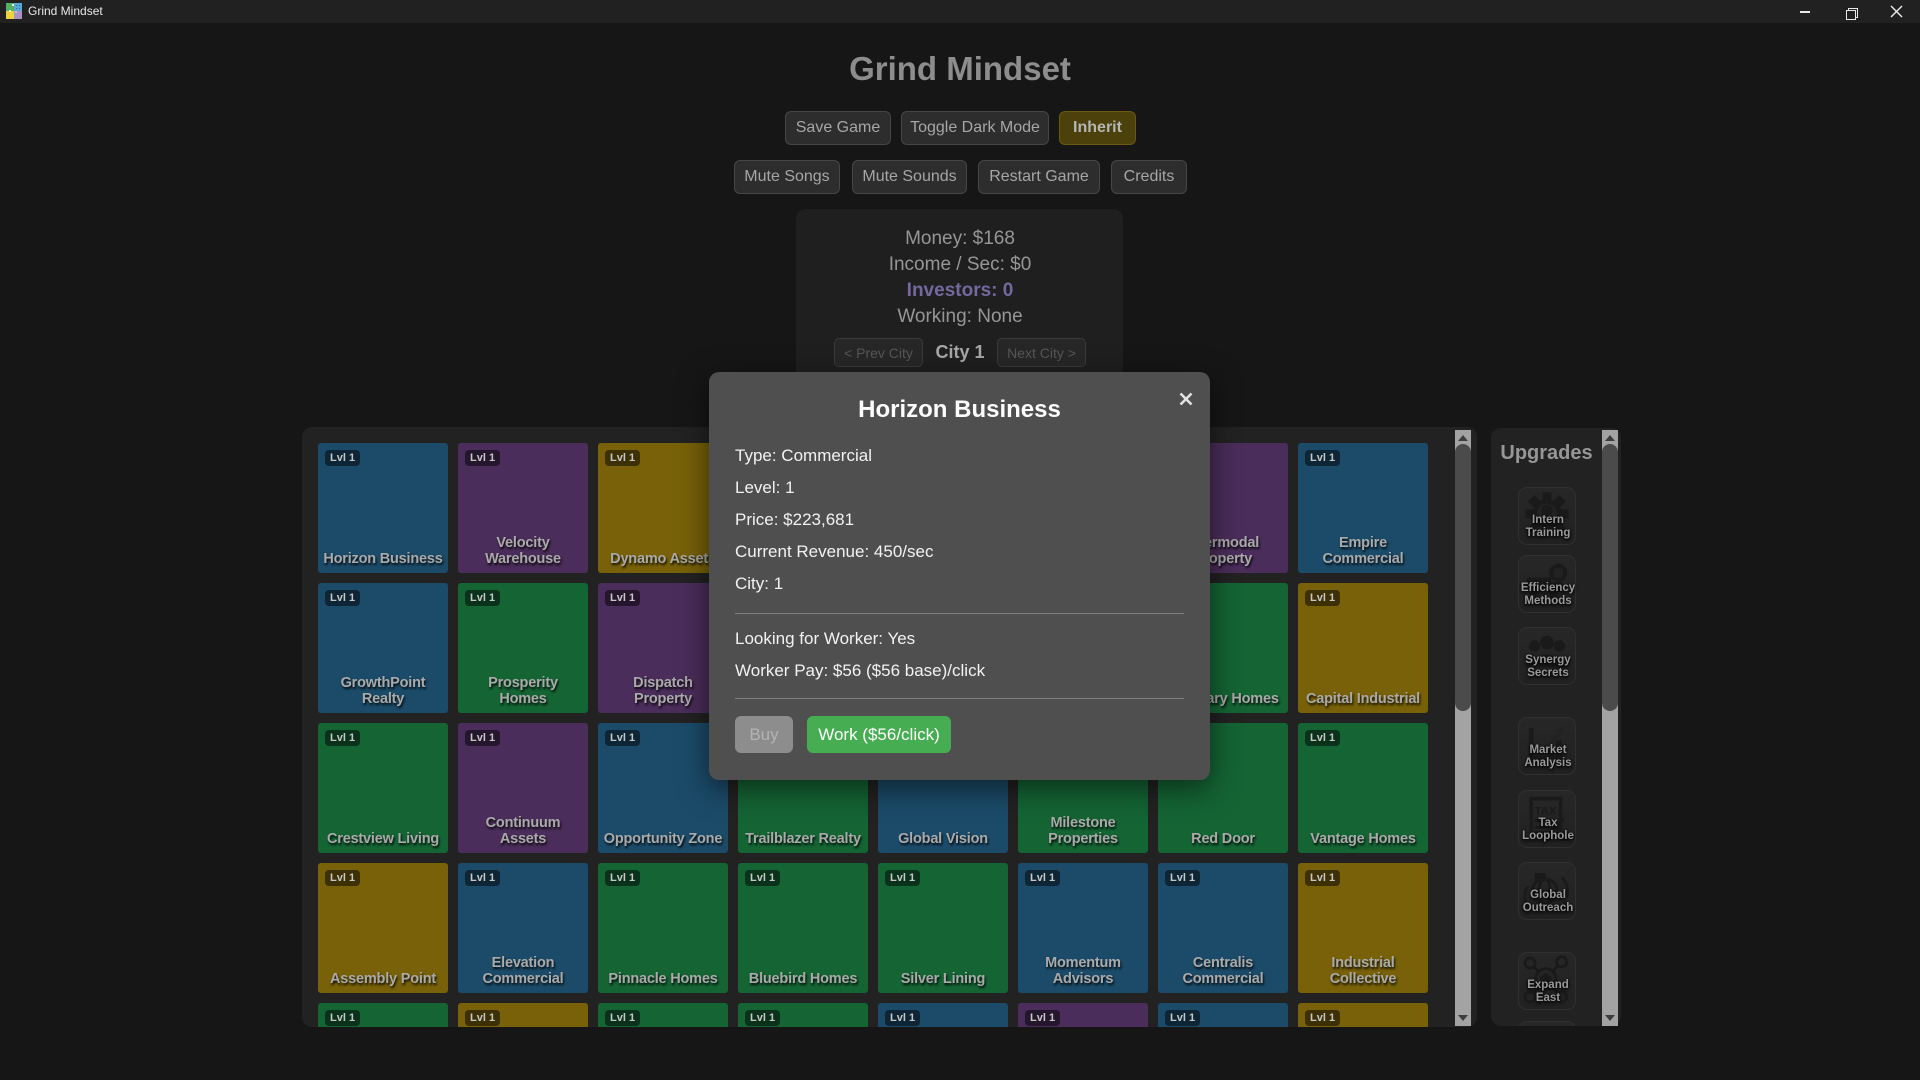 The image size is (1920, 1080). I want to click on svg-text: TAX, so click(1546, 812).